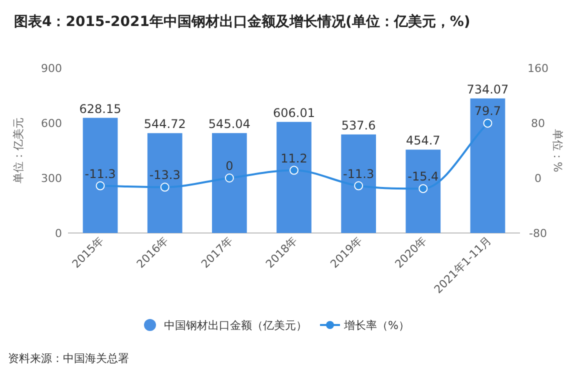 This screenshot has height=384, width=572. I want to click on data-label: 734.07, so click(487, 89).